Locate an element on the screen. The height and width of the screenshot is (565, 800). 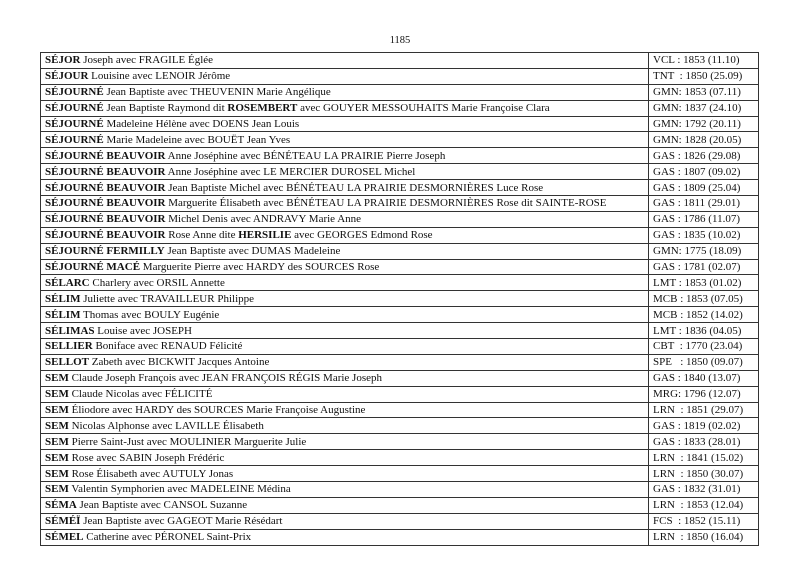
name-text: Zabeth avec BICKWIT Jacques Antoine is located at coordinates (179, 362).